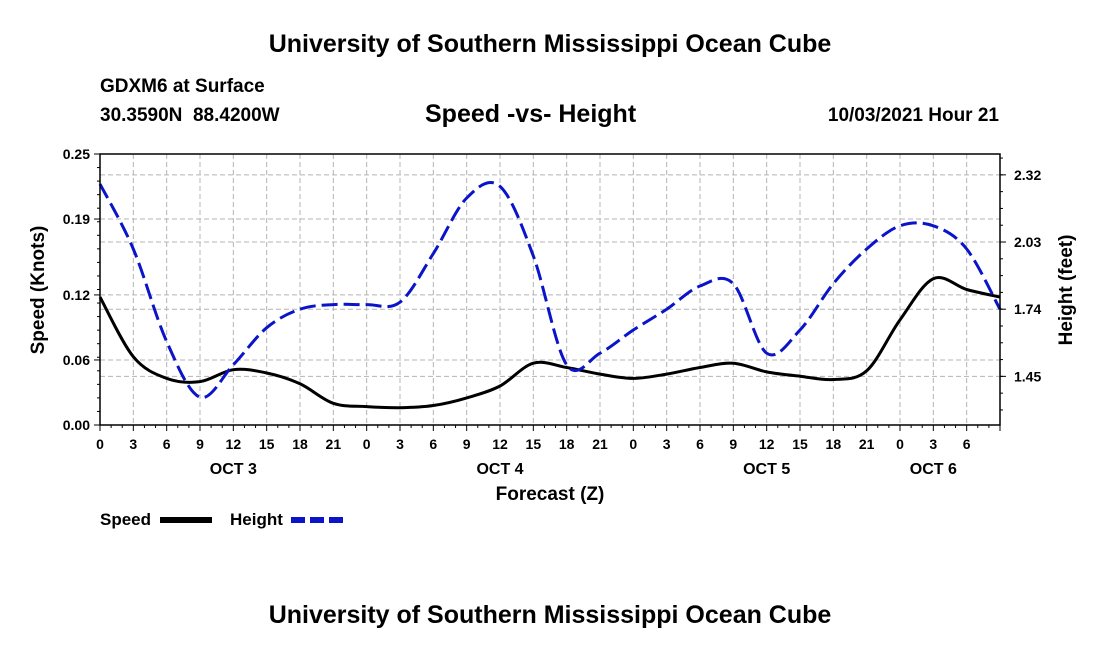 Image resolution: width=1100 pixels, height=650 pixels. I want to click on chart-title: Speed -vs- Height, so click(531, 114).